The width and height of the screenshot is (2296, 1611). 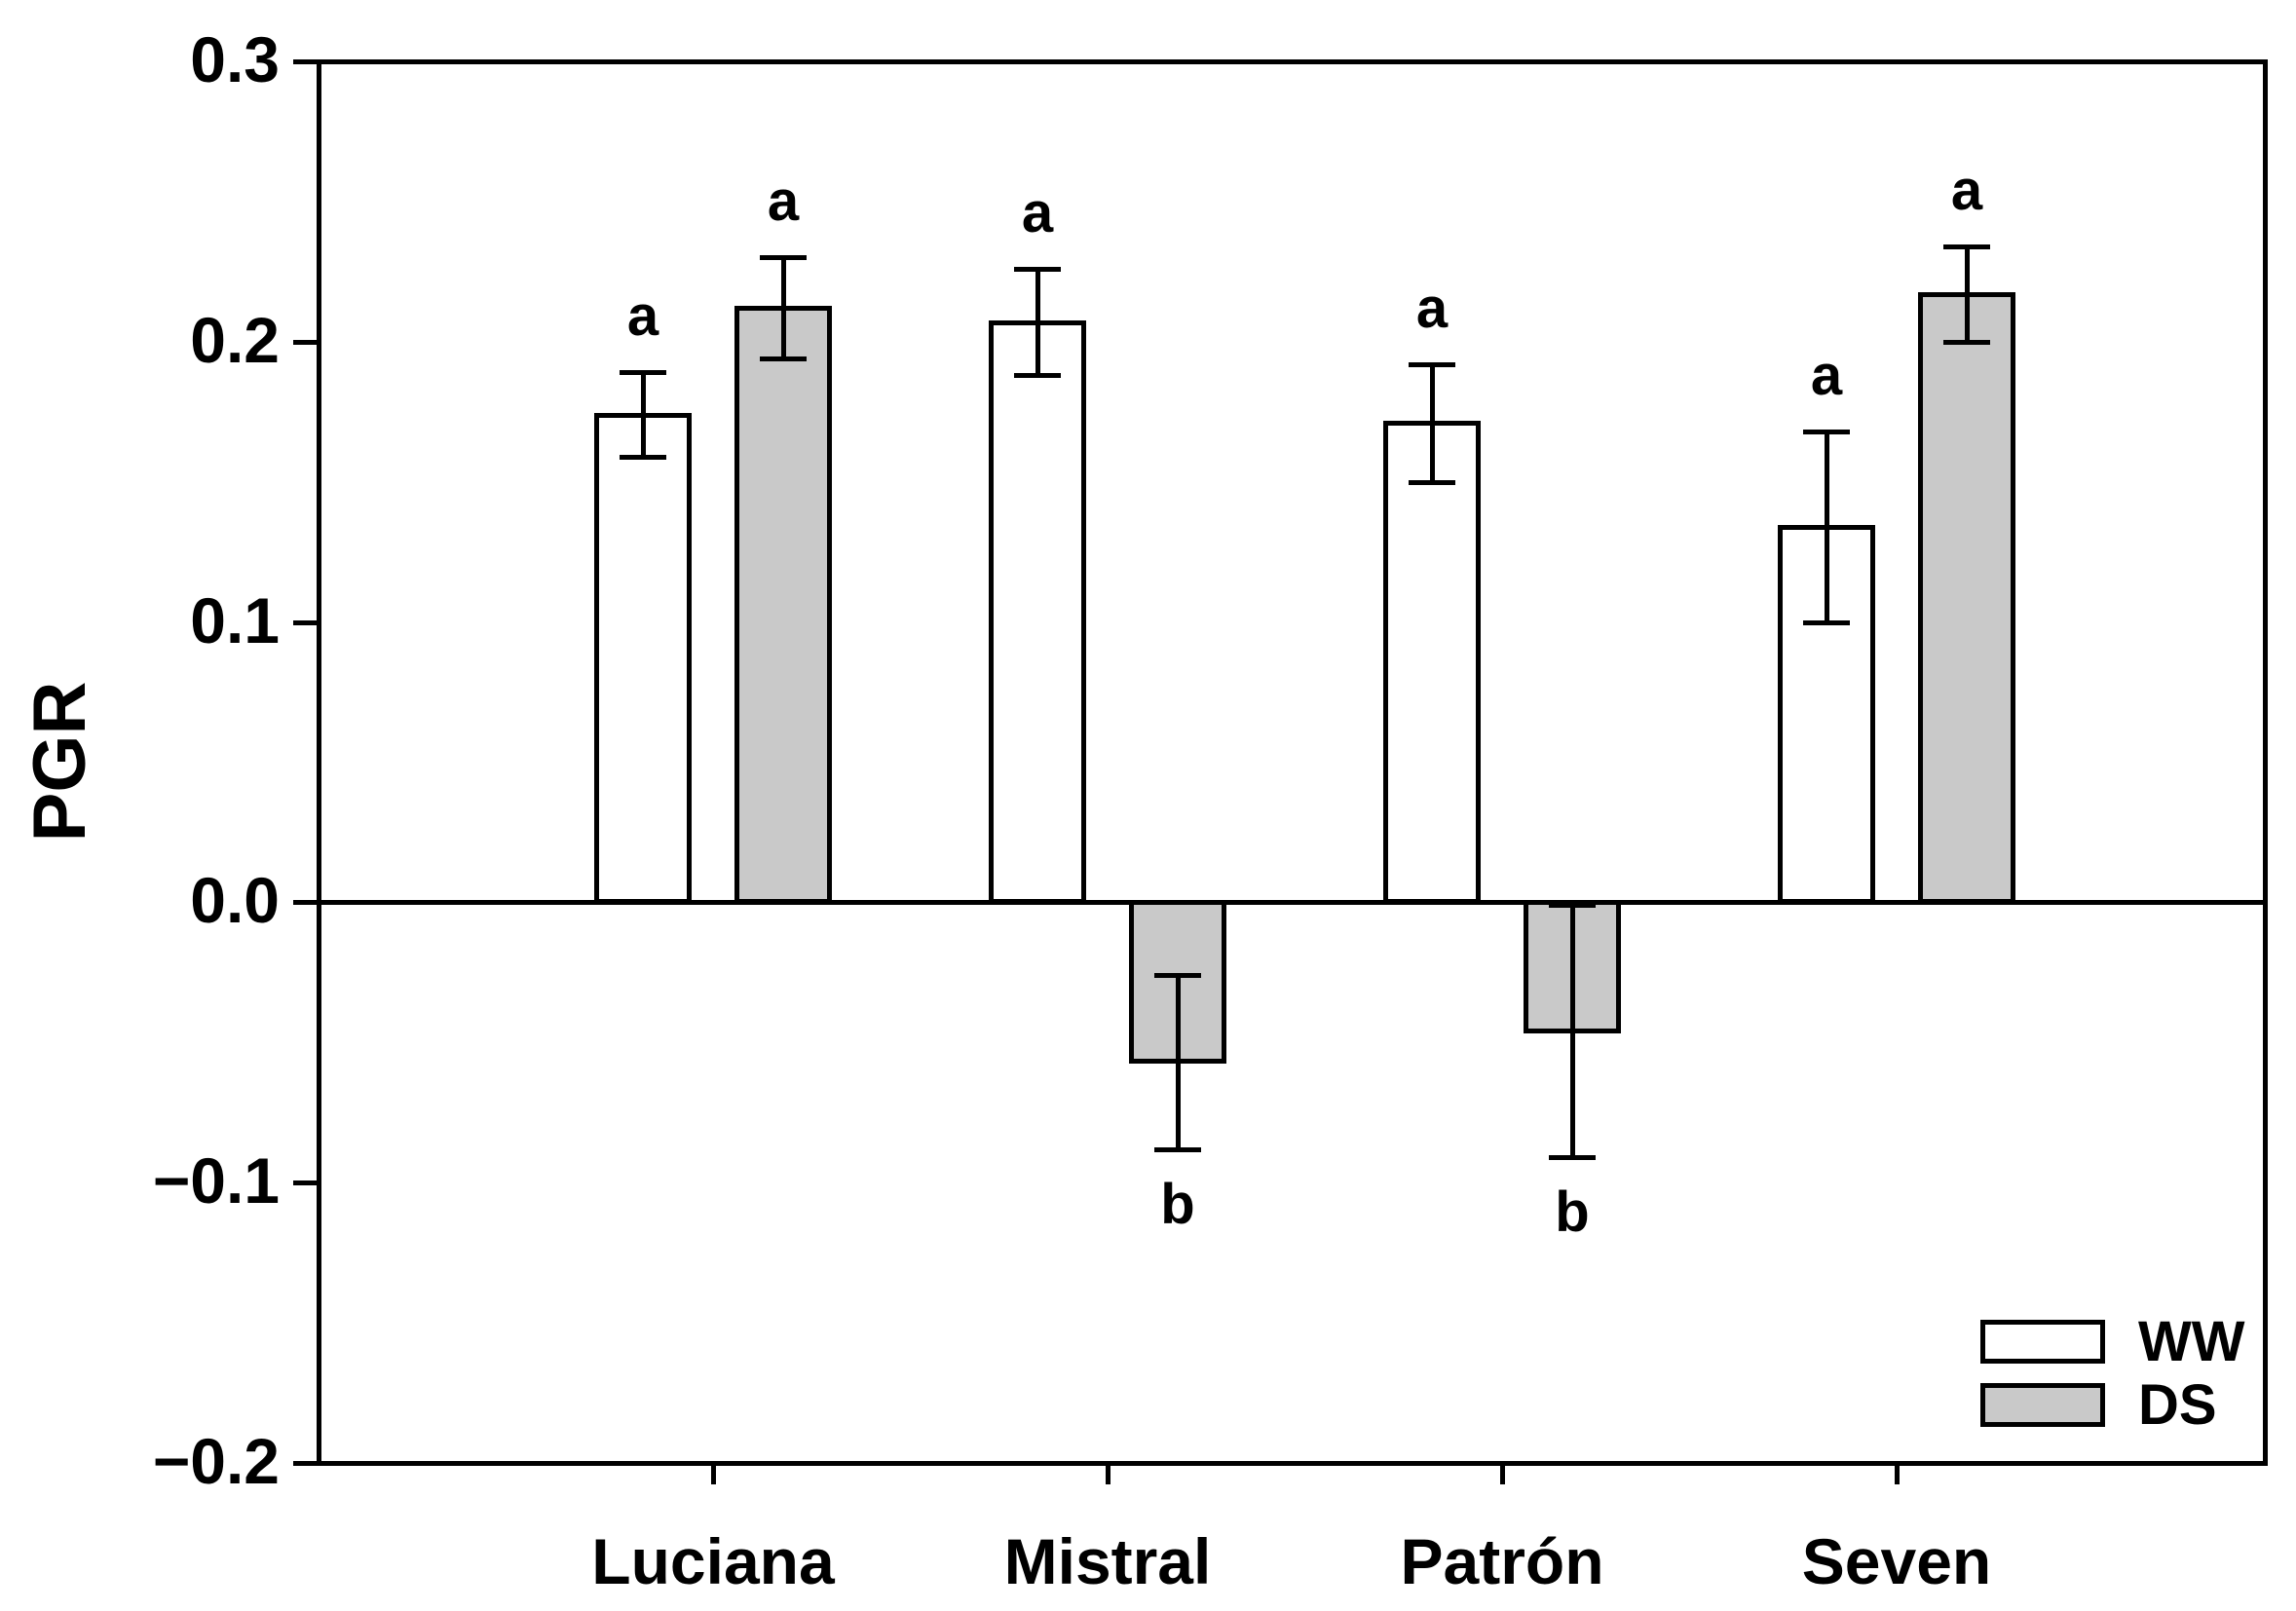 What do you see at coordinates (1826, 714) in the screenshot?
I see `bar-seven-ww` at bounding box center [1826, 714].